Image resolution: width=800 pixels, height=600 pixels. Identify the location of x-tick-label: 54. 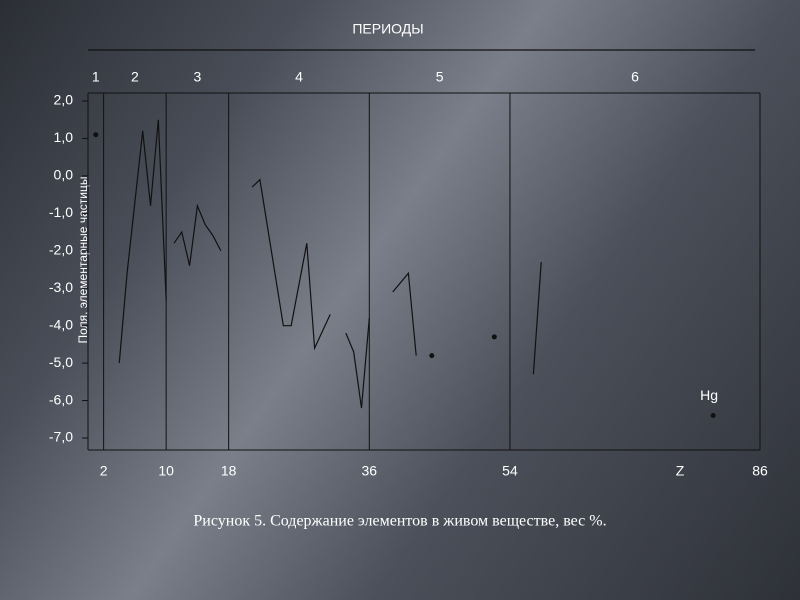
(510, 471).